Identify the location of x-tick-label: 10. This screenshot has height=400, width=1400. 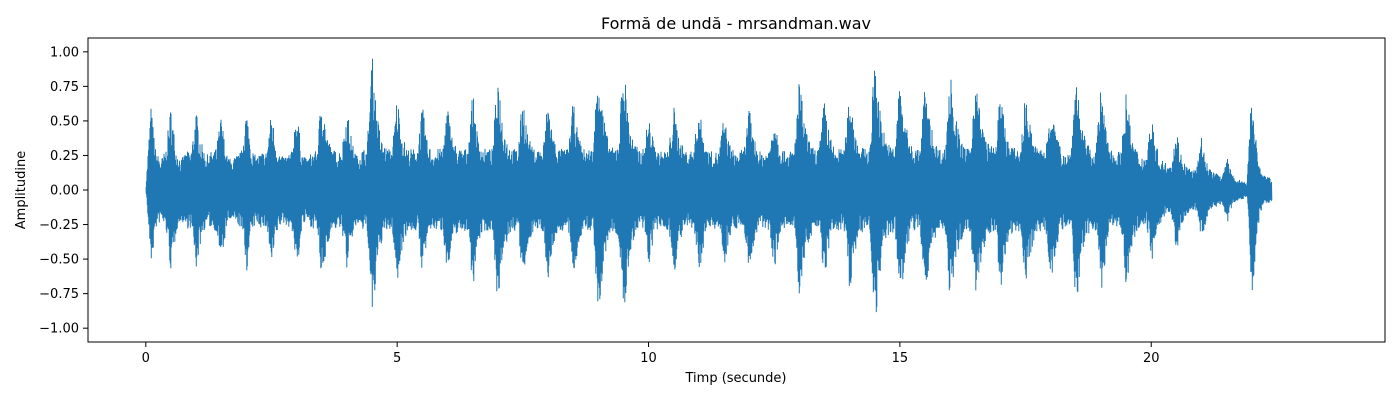
(648, 358).